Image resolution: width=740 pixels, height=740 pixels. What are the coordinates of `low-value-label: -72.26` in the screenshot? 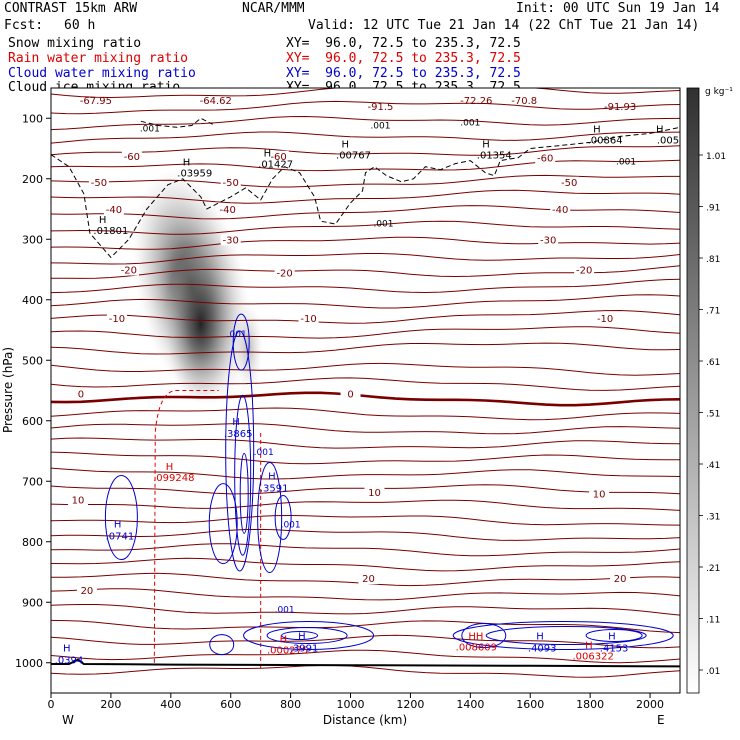 It's located at (476, 101).